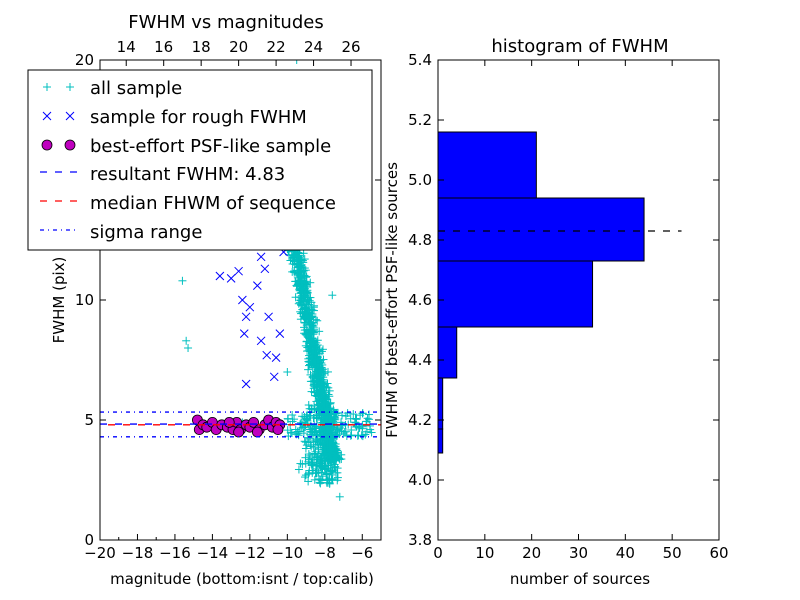 The height and width of the screenshot is (600, 800). What do you see at coordinates (288, 553) in the screenshot?
I see `x-tick-label: −10` at bounding box center [288, 553].